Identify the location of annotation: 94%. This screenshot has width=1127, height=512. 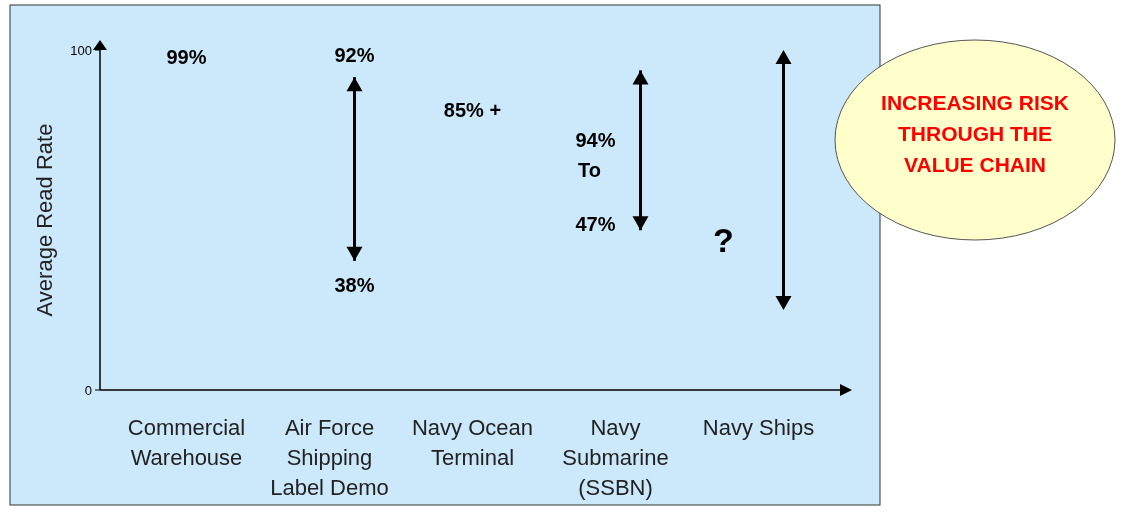
(595, 140).